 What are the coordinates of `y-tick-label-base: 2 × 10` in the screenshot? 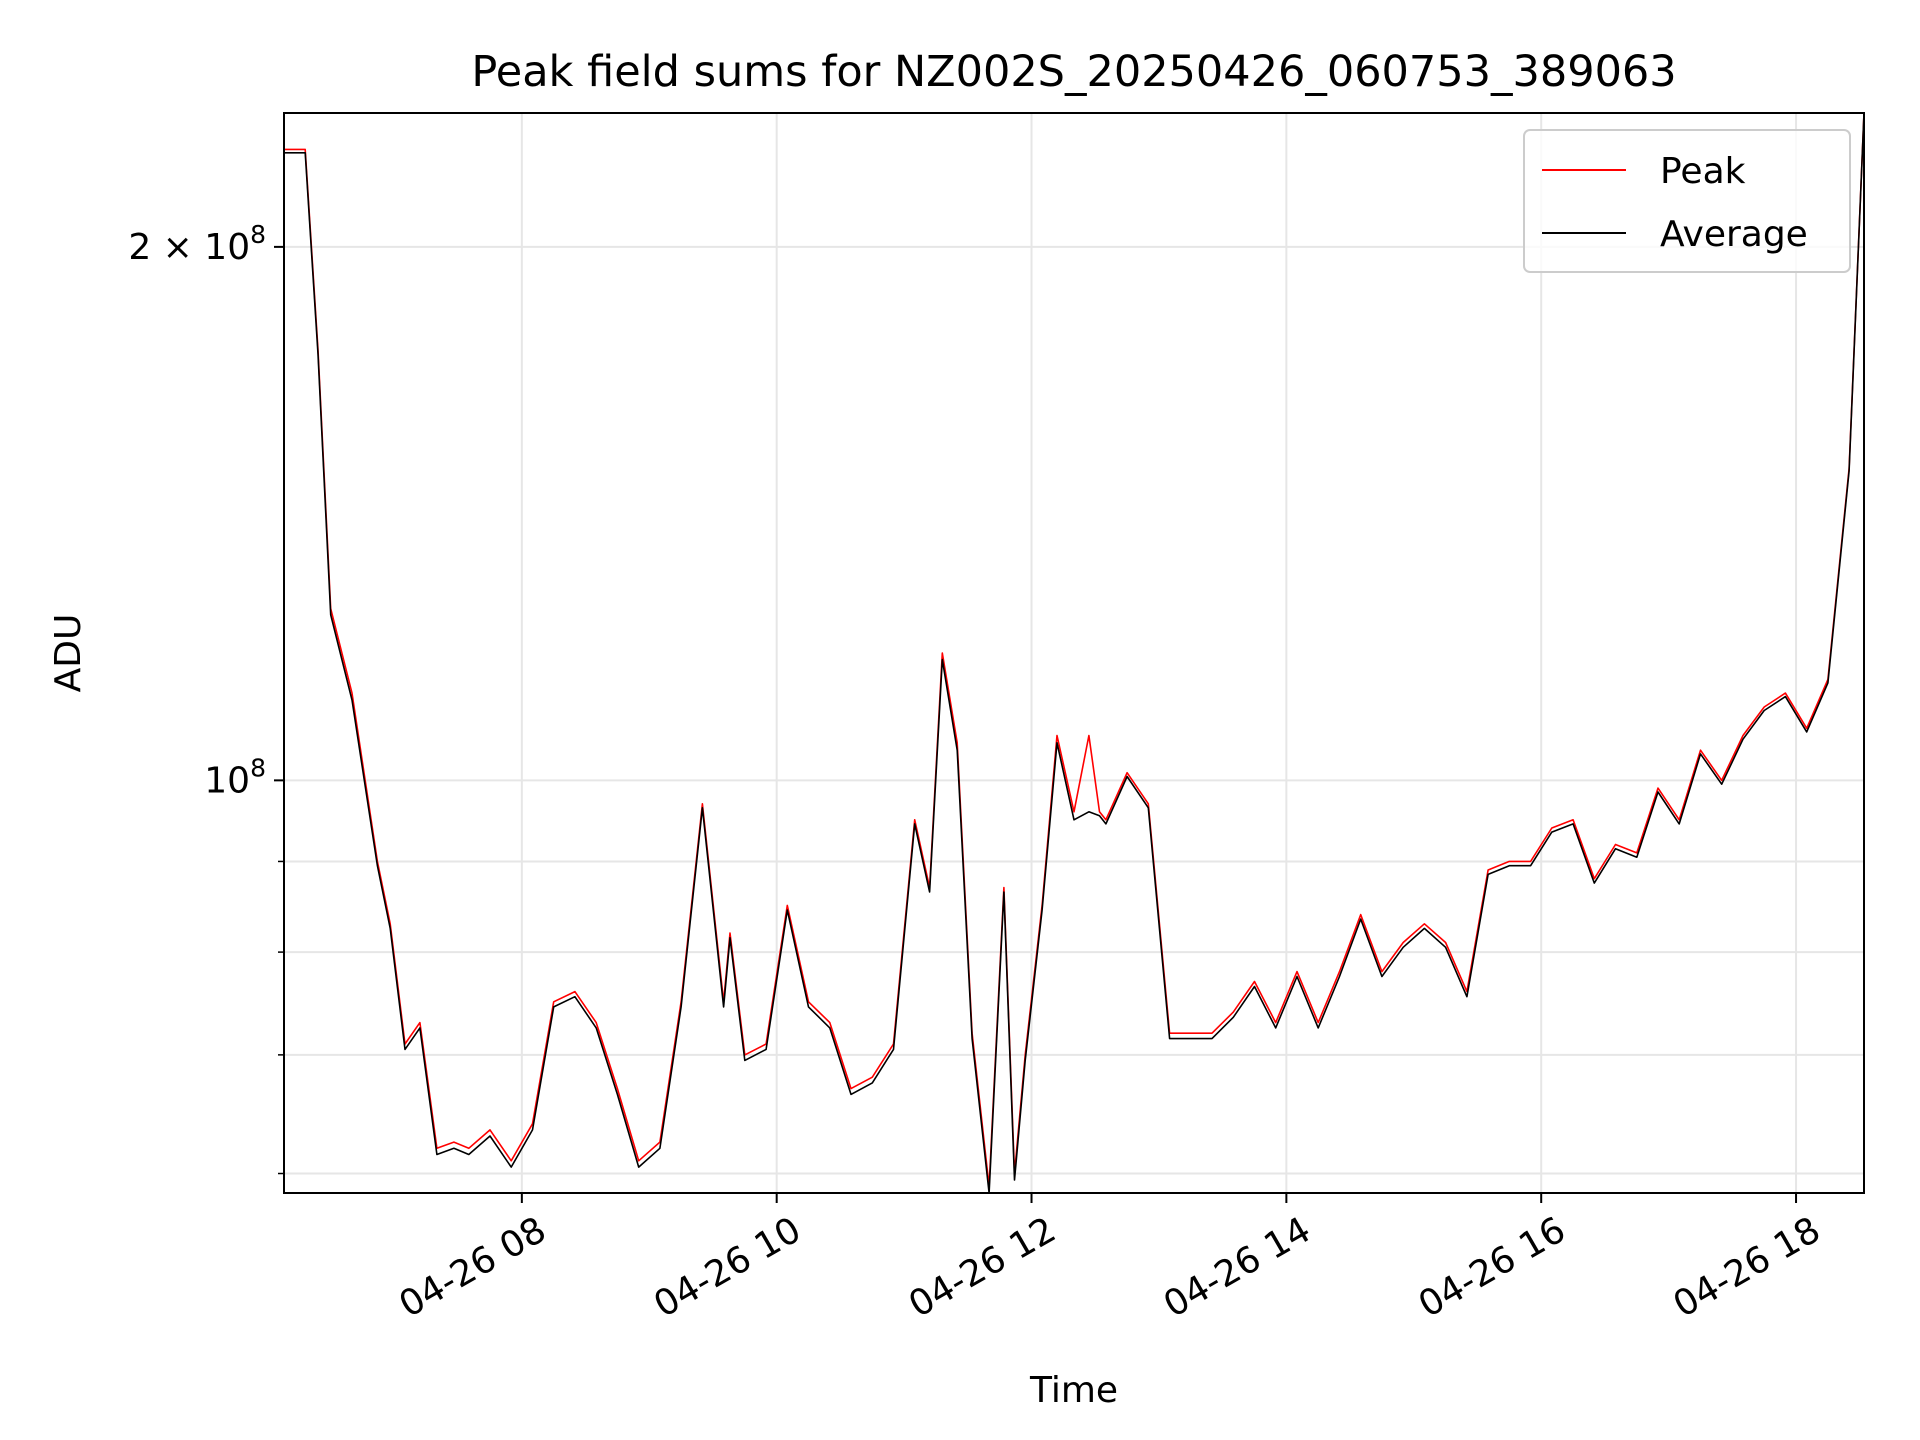 It's located at (189, 247).